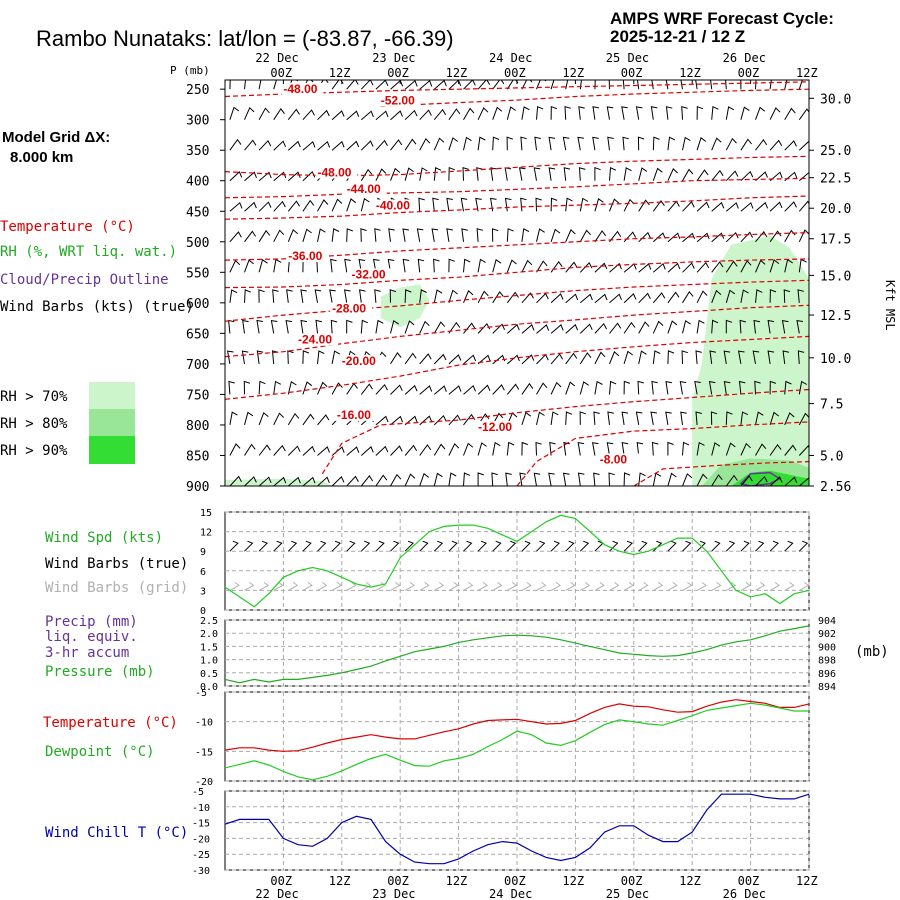  What do you see at coordinates (827, 634) in the screenshot?
I see `pressure-ytick: 902` at bounding box center [827, 634].